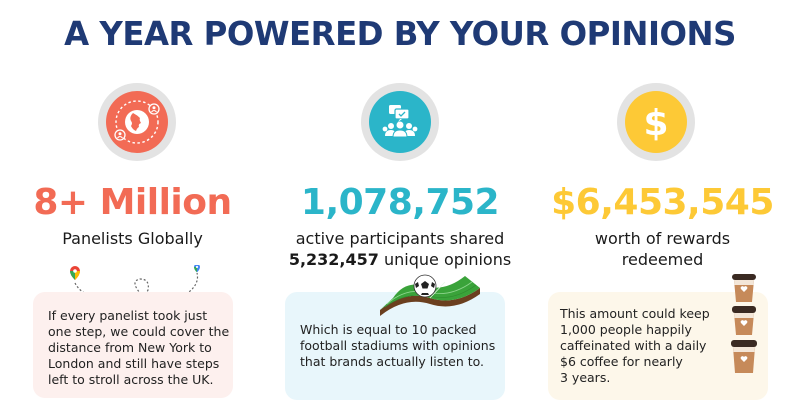 Image resolution: width=800 pixels, height=417 pixels. Describe the element at coordinates (662, 259) in the screenshot. I see `rewards-subtitle-line: redeemed` at that location.